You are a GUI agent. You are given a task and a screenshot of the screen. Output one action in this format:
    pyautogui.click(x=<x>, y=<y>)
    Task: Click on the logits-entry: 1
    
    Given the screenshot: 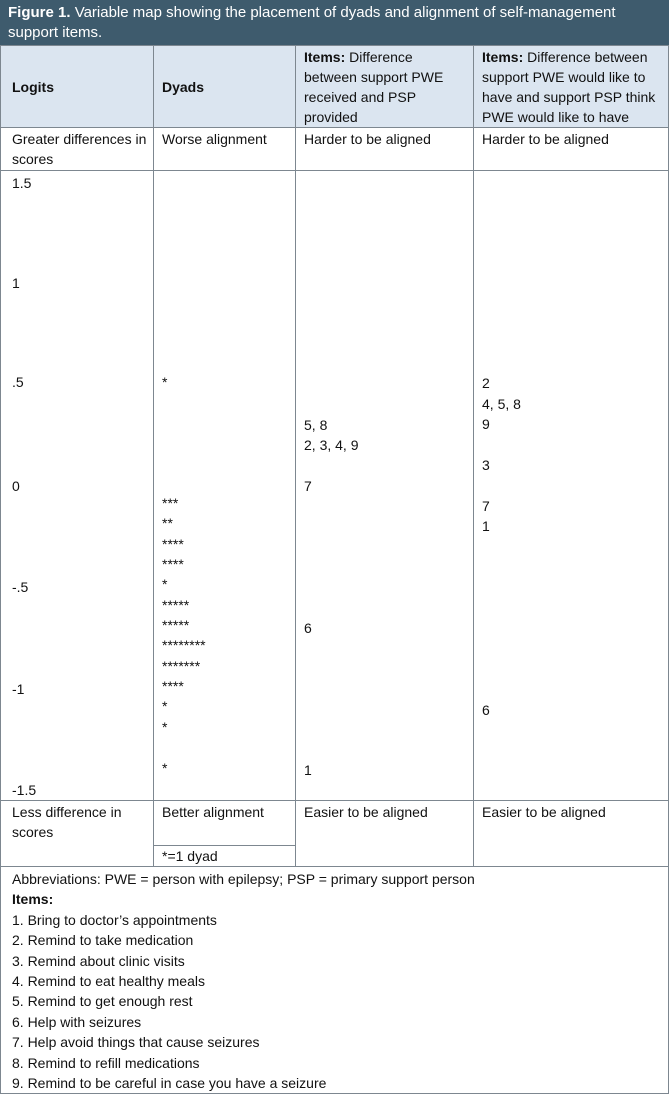 What is the action you would take?
    pyautogui.click(x=16, y=283)
    